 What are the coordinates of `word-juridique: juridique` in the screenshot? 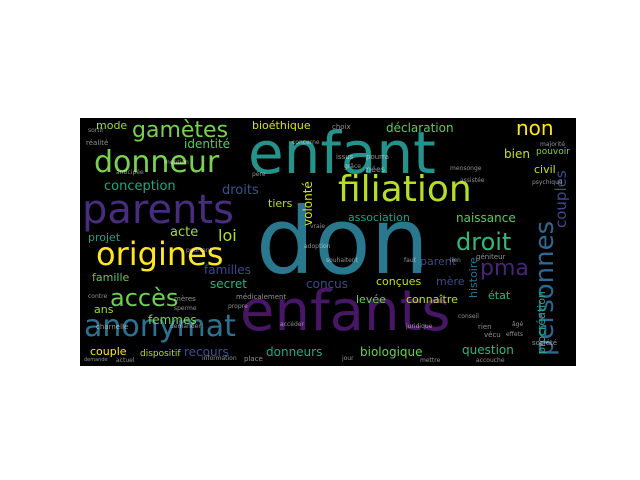 It's located at (419, 326).